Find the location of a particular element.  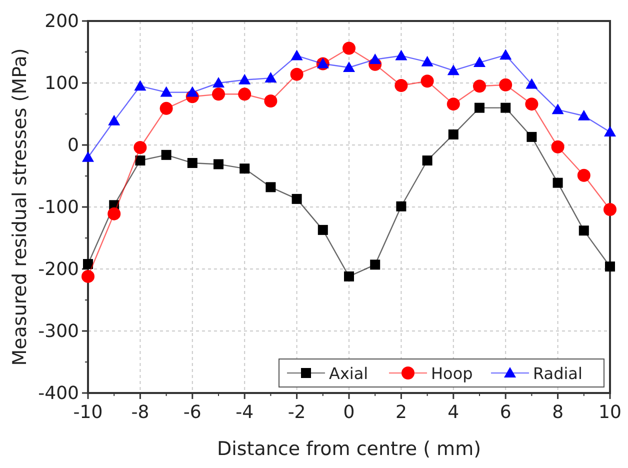

legend-label: Radial is located at coordinates (557, 373).